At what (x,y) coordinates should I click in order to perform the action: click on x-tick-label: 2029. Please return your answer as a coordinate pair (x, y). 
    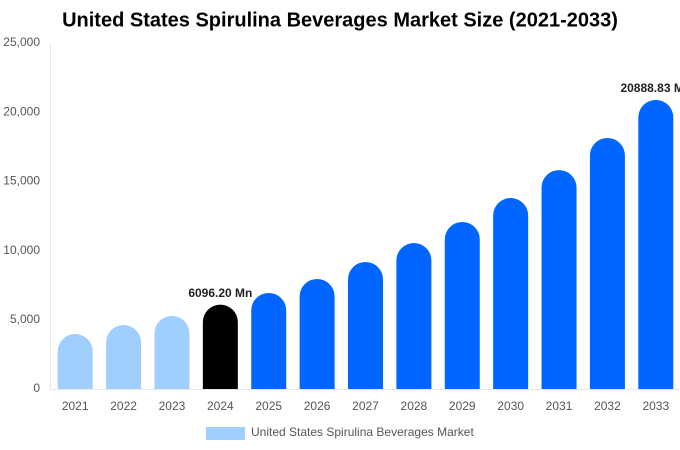
    Looking at the image, I should click on (462, 406).